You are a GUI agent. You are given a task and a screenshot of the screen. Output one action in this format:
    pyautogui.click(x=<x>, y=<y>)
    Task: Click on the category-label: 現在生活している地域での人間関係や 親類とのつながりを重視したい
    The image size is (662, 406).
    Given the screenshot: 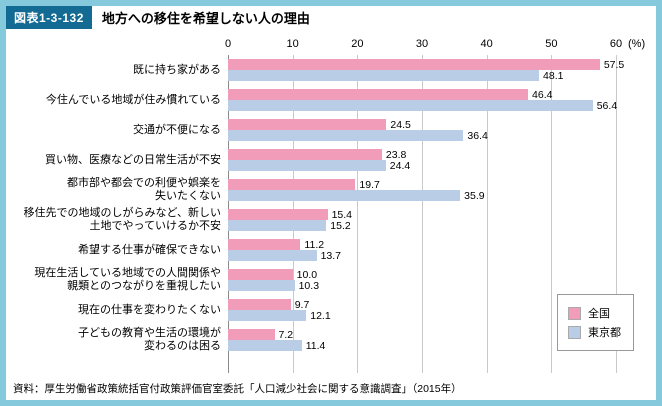 What is the action you would take?
    pyautogui.click(x=127, y=279)
    